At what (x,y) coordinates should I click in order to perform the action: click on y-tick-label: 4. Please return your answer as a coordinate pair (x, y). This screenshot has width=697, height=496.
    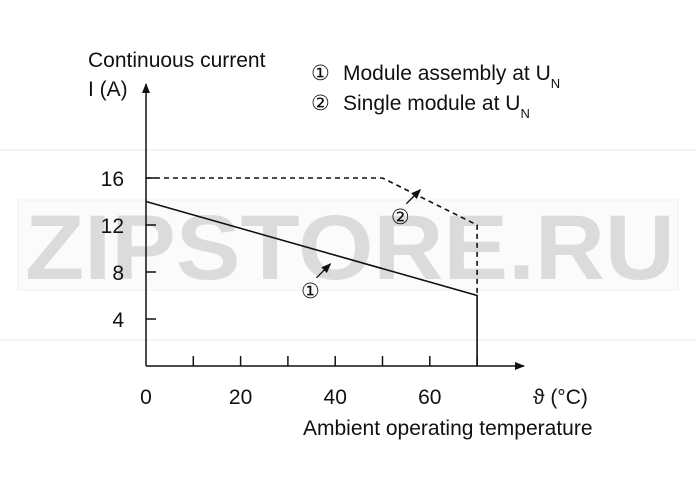
    Looking at the image, I should click on (118, 320).